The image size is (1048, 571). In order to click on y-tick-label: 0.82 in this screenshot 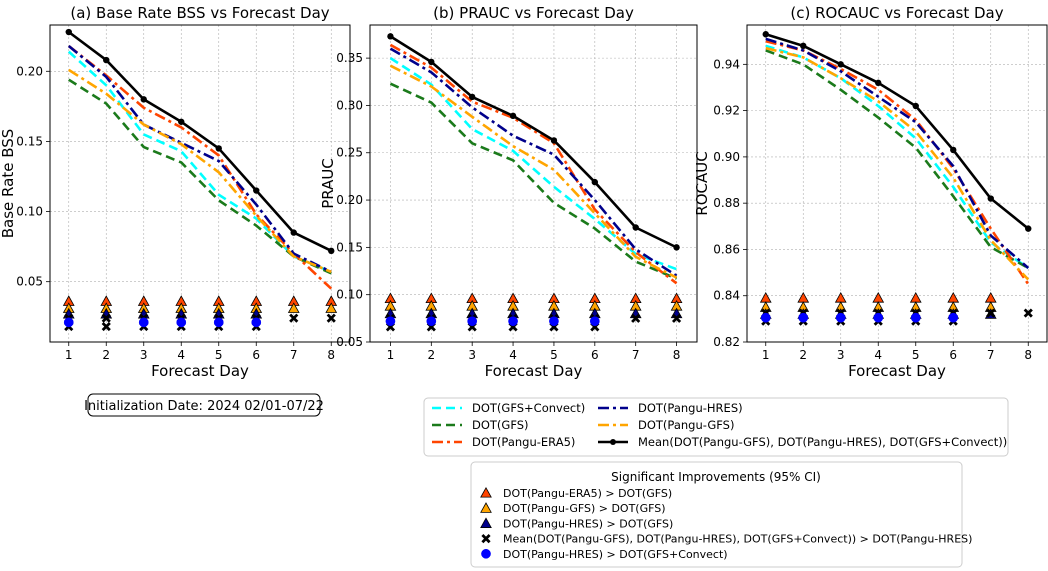, I will do `click(726, 342)`.